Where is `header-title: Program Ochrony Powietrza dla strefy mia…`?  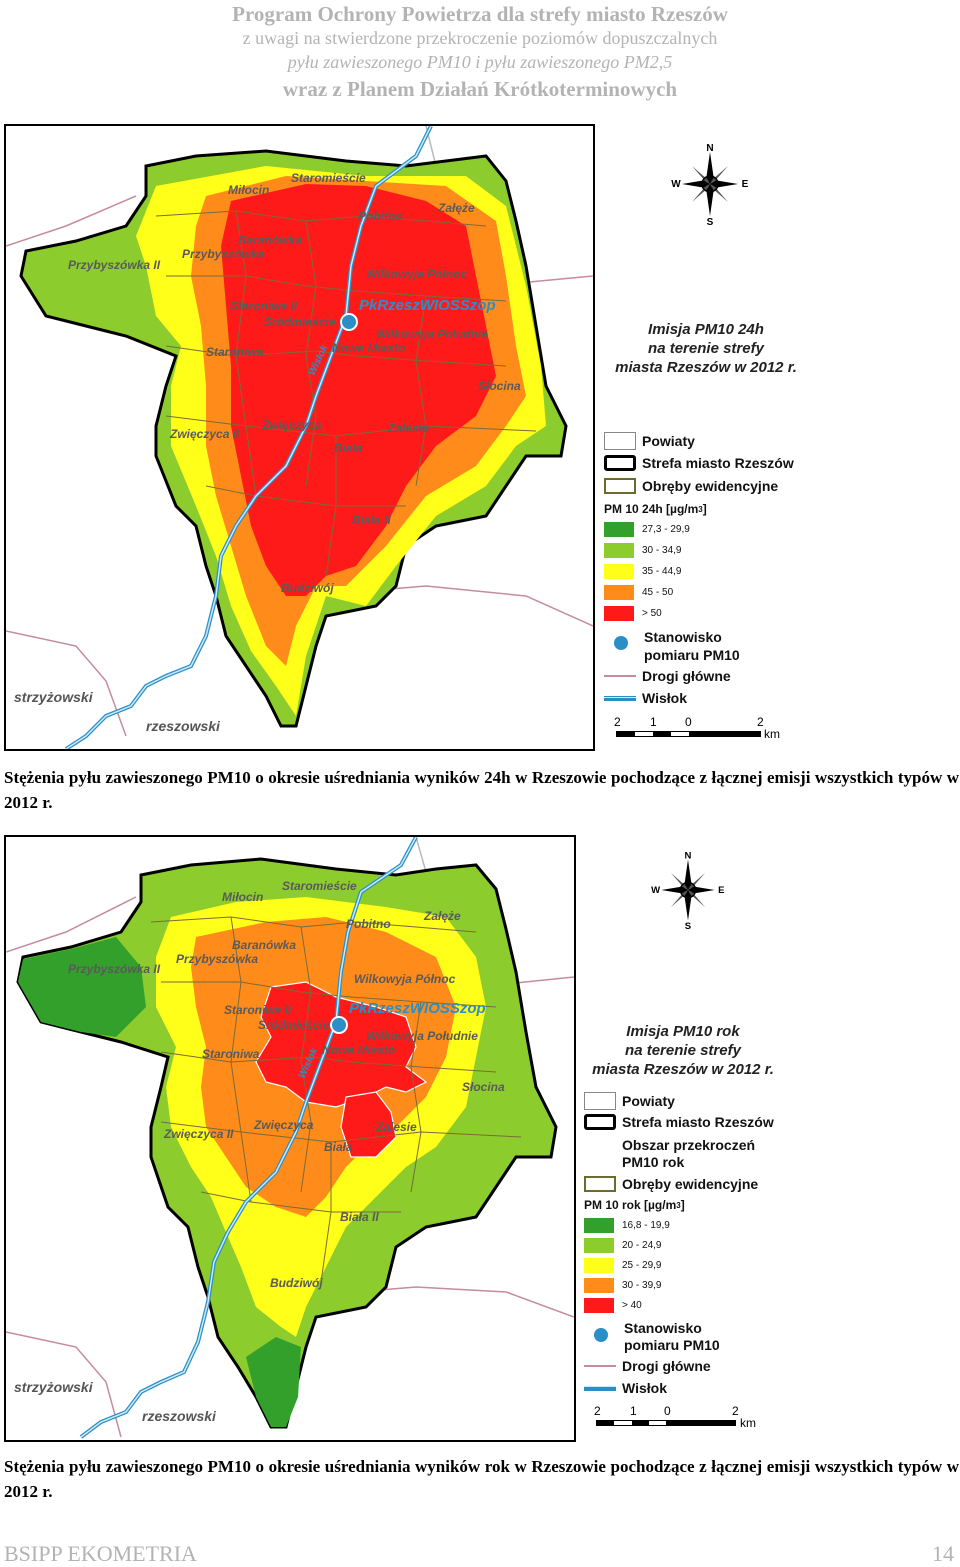
header-title: Program Ochrony Powietrza dla strefy mia… is located at coordinates (480, 14).